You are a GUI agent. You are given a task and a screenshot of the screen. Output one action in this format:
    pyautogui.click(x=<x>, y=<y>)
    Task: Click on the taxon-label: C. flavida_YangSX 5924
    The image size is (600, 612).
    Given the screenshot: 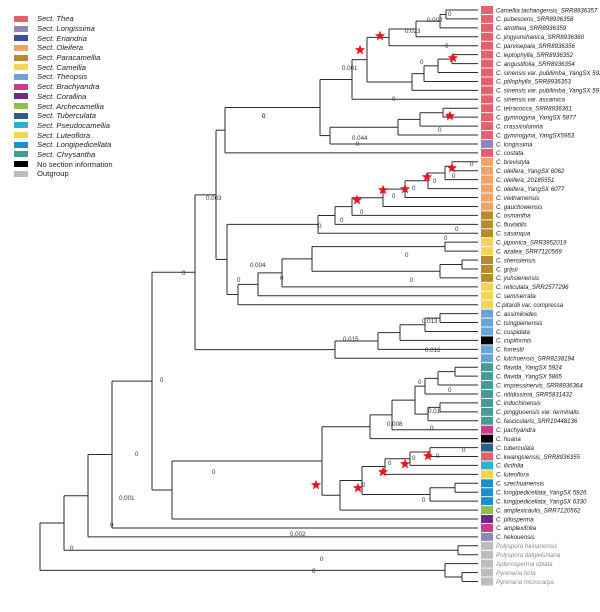 What is the action you would take?
    pyautogui.click(x=529, y=368)
    